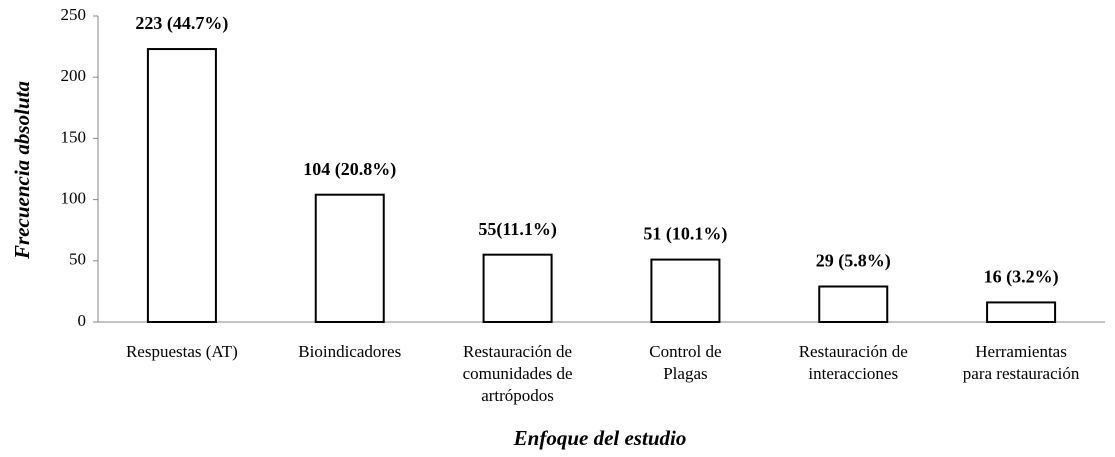  I want to click on x-tick-label: Control de, so click(685, 351).